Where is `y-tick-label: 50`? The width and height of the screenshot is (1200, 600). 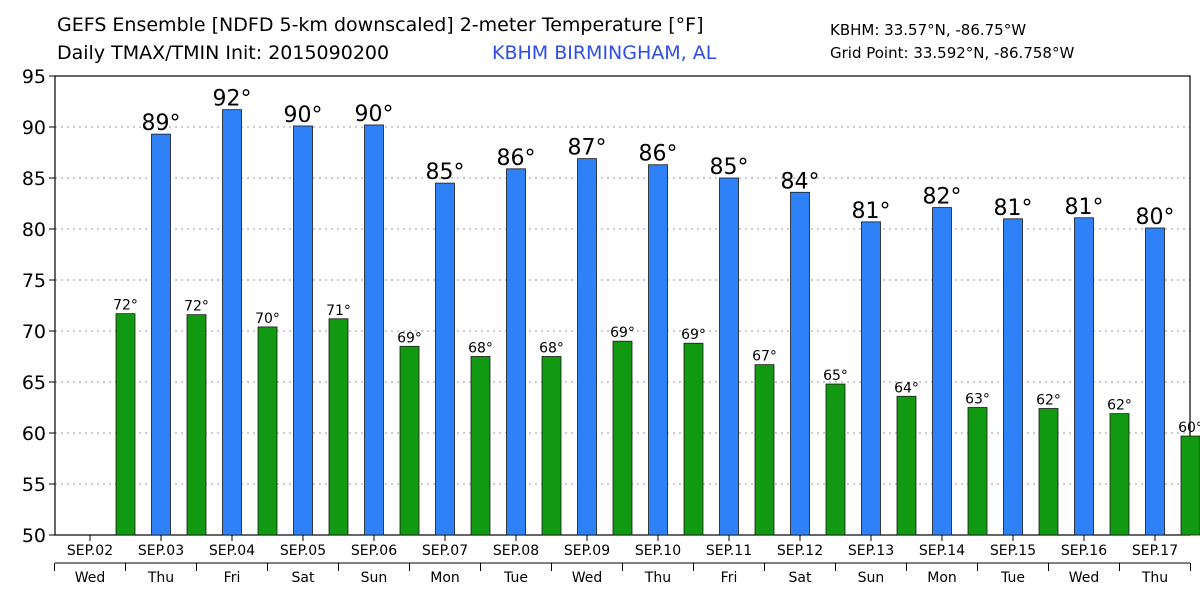
y-tick-label: 50 is located at coordinates (34, 536).